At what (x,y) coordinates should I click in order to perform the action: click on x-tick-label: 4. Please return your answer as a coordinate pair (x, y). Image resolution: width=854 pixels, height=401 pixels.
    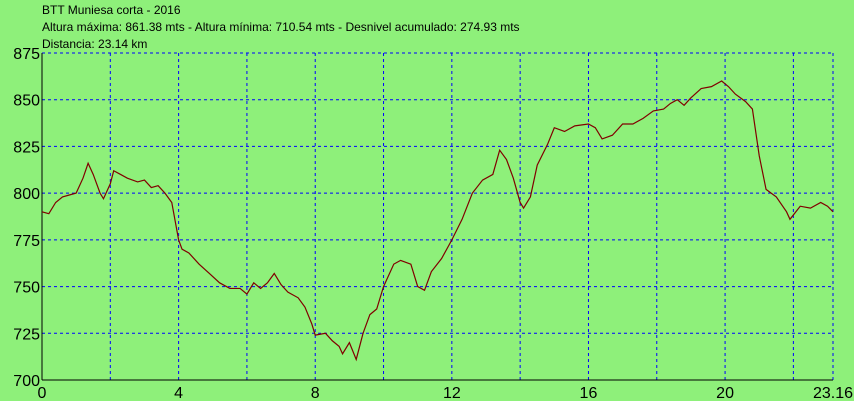
    Looking at the image, I should click on (178, 393).